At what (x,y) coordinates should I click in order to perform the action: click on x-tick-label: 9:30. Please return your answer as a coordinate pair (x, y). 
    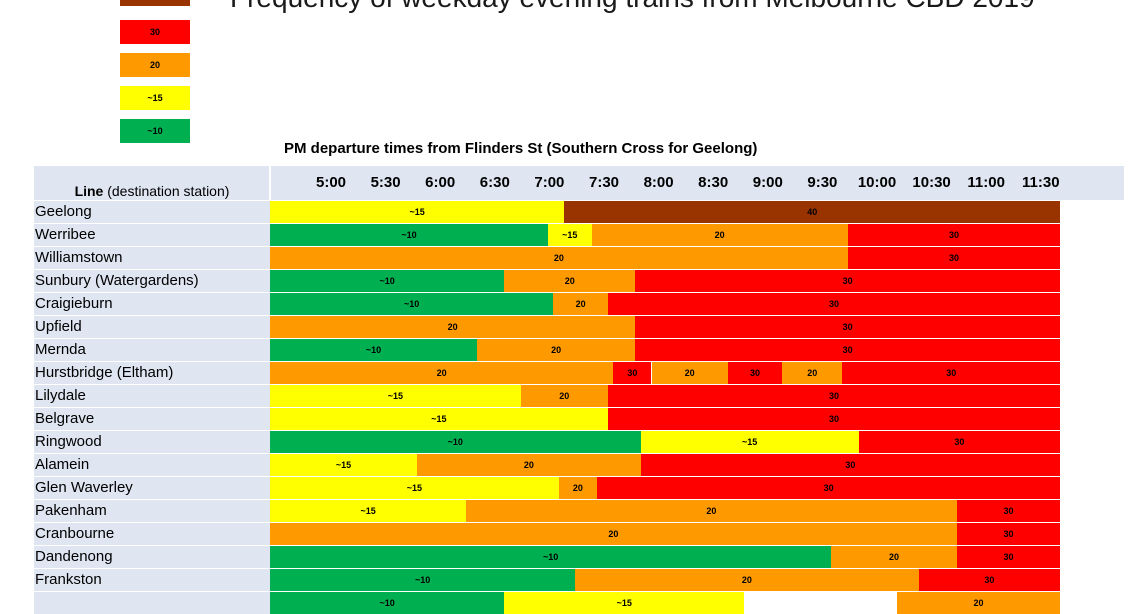
    Looking at the image, I should click on (822, 182).